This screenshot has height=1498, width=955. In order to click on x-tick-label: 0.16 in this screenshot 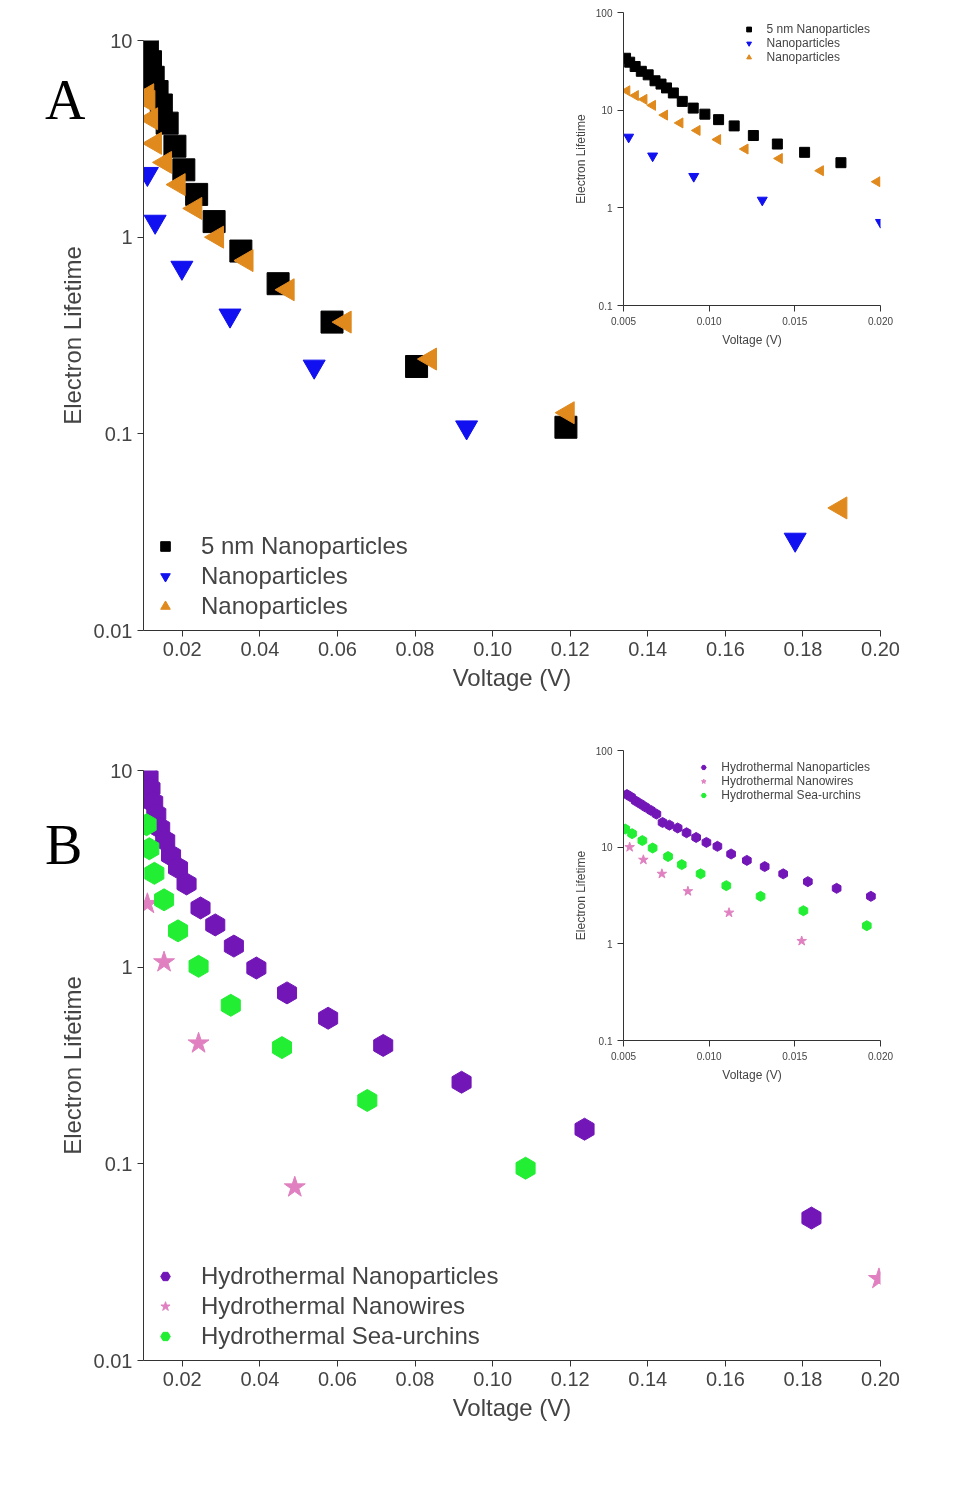, I will do `click(725, 1378)`.